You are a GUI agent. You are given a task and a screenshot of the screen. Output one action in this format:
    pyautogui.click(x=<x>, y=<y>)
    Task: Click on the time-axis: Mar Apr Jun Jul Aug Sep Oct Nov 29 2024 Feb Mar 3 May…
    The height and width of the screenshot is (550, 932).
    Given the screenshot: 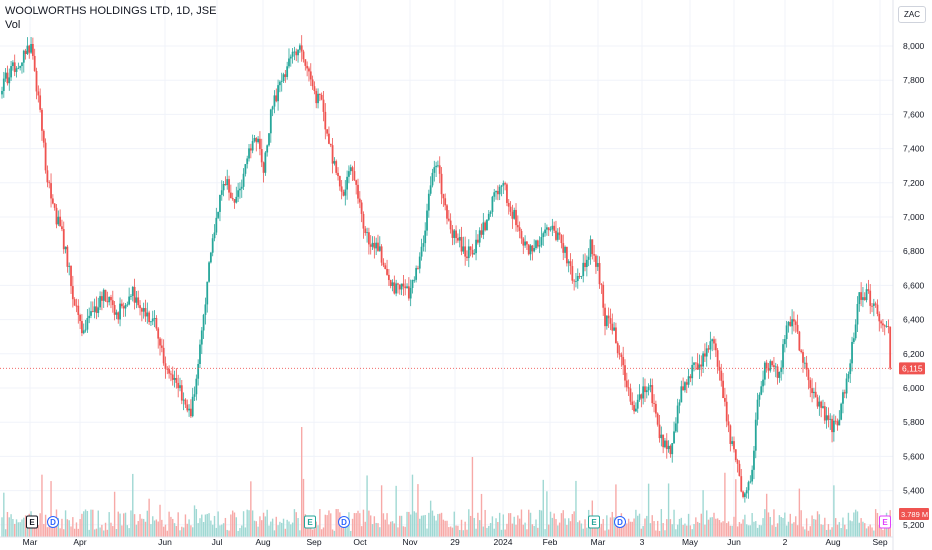 What is the action you would take?
    pyautogui.click(x=446, y=541)
    